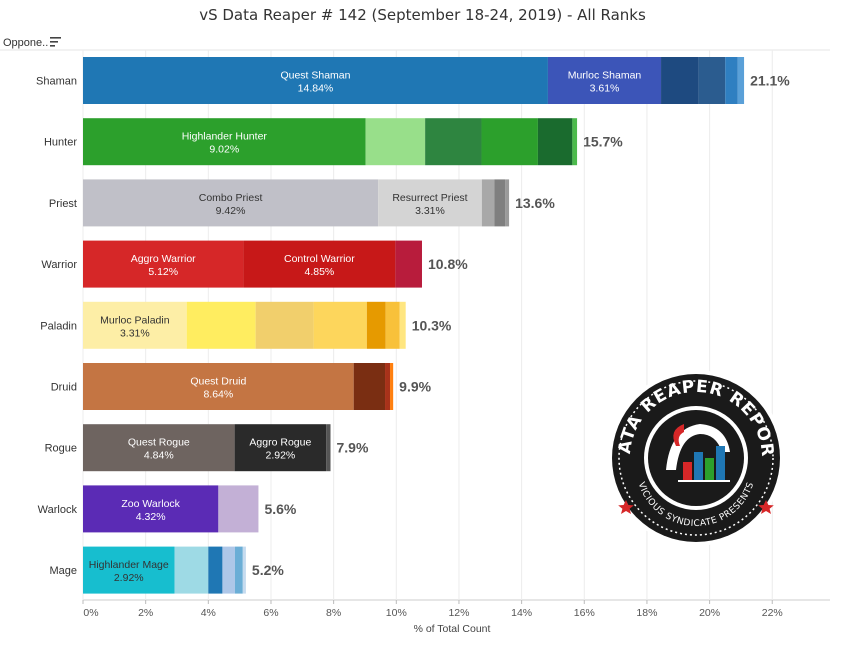  What do you see at coordinates (63, 571) in the screenshot?
I see `category-label: Mage` at bounding box center [63, 571].